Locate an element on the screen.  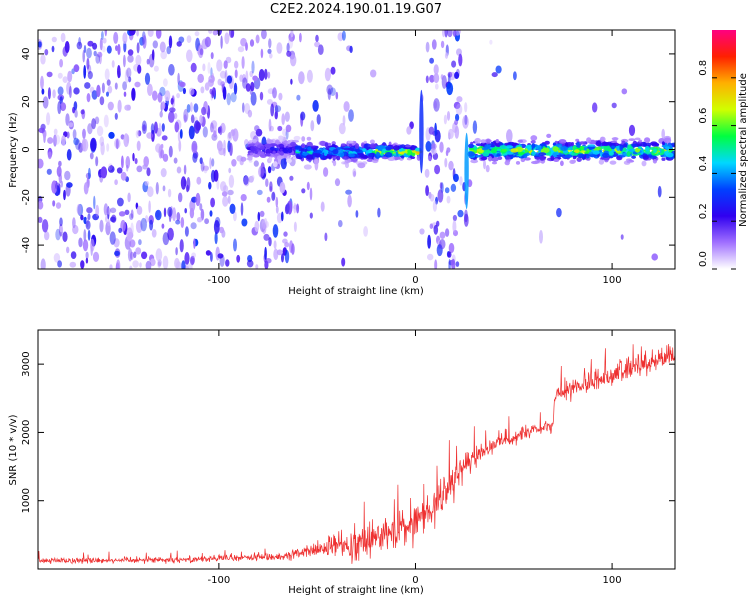
spectrogram-x-label: Height of straight line (km) is located at coordinates (356, 291).